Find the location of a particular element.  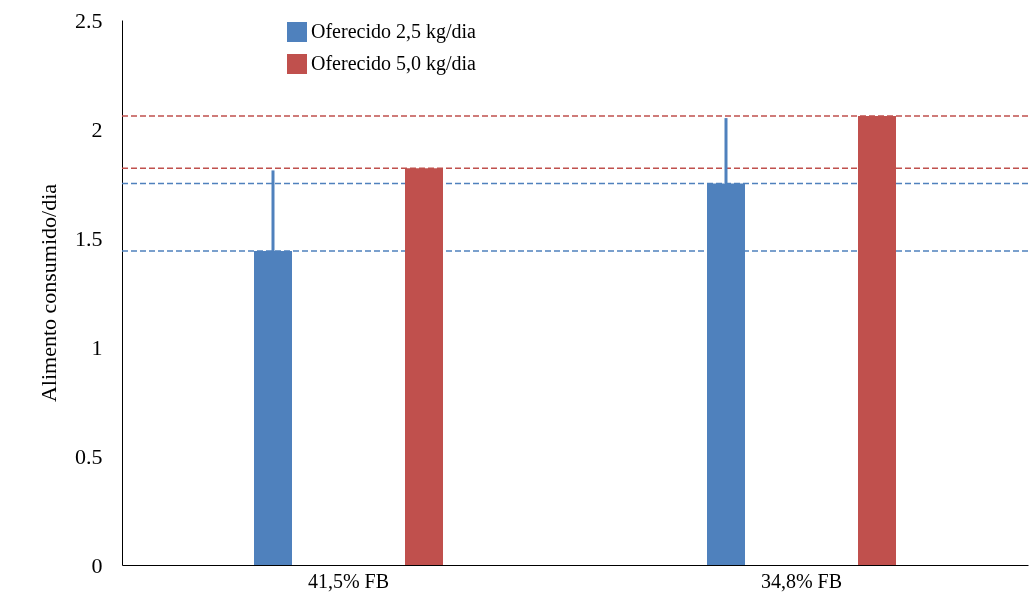

y-tick-label: 2 is located at coordinates (97, 129).